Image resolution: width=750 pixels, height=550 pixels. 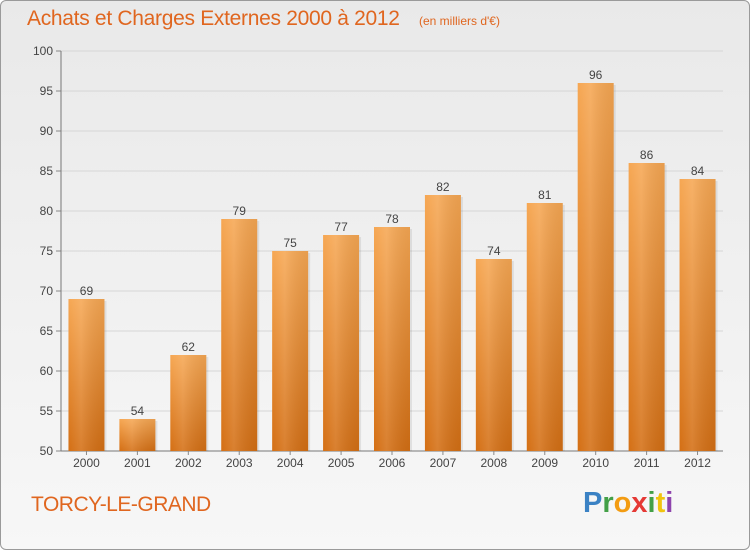 What do you see at coordinates (698, 171) in the screenshot?
I see `data-label: 84` at bounding box center [698, 171].